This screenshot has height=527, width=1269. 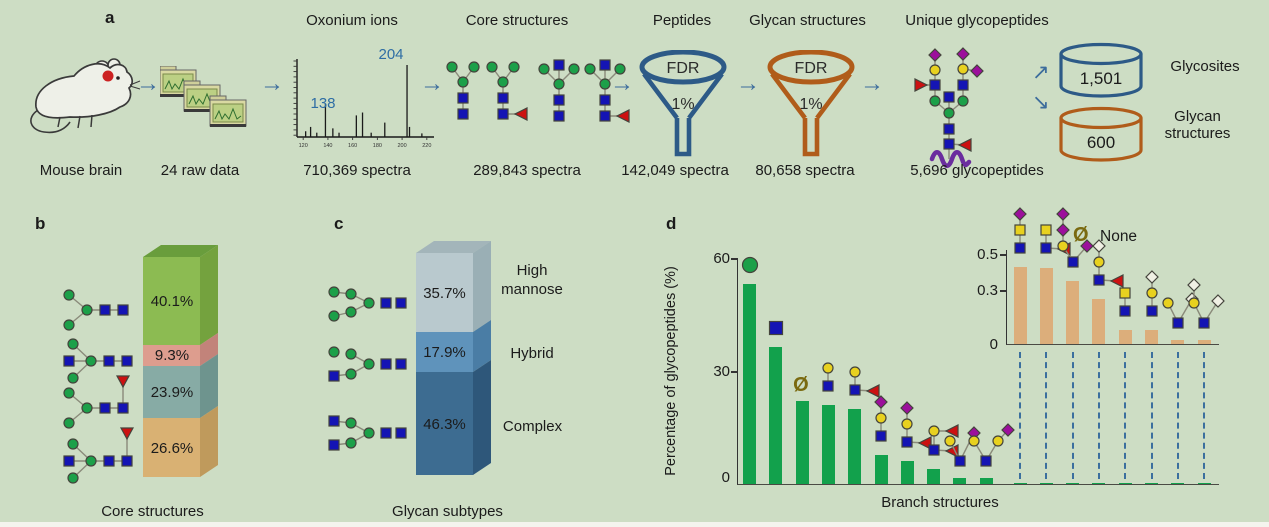 What do you see at coordinates (40, 223) in the screenshot?
I see `panel-b-label: b` at bounding box center [40, 223].